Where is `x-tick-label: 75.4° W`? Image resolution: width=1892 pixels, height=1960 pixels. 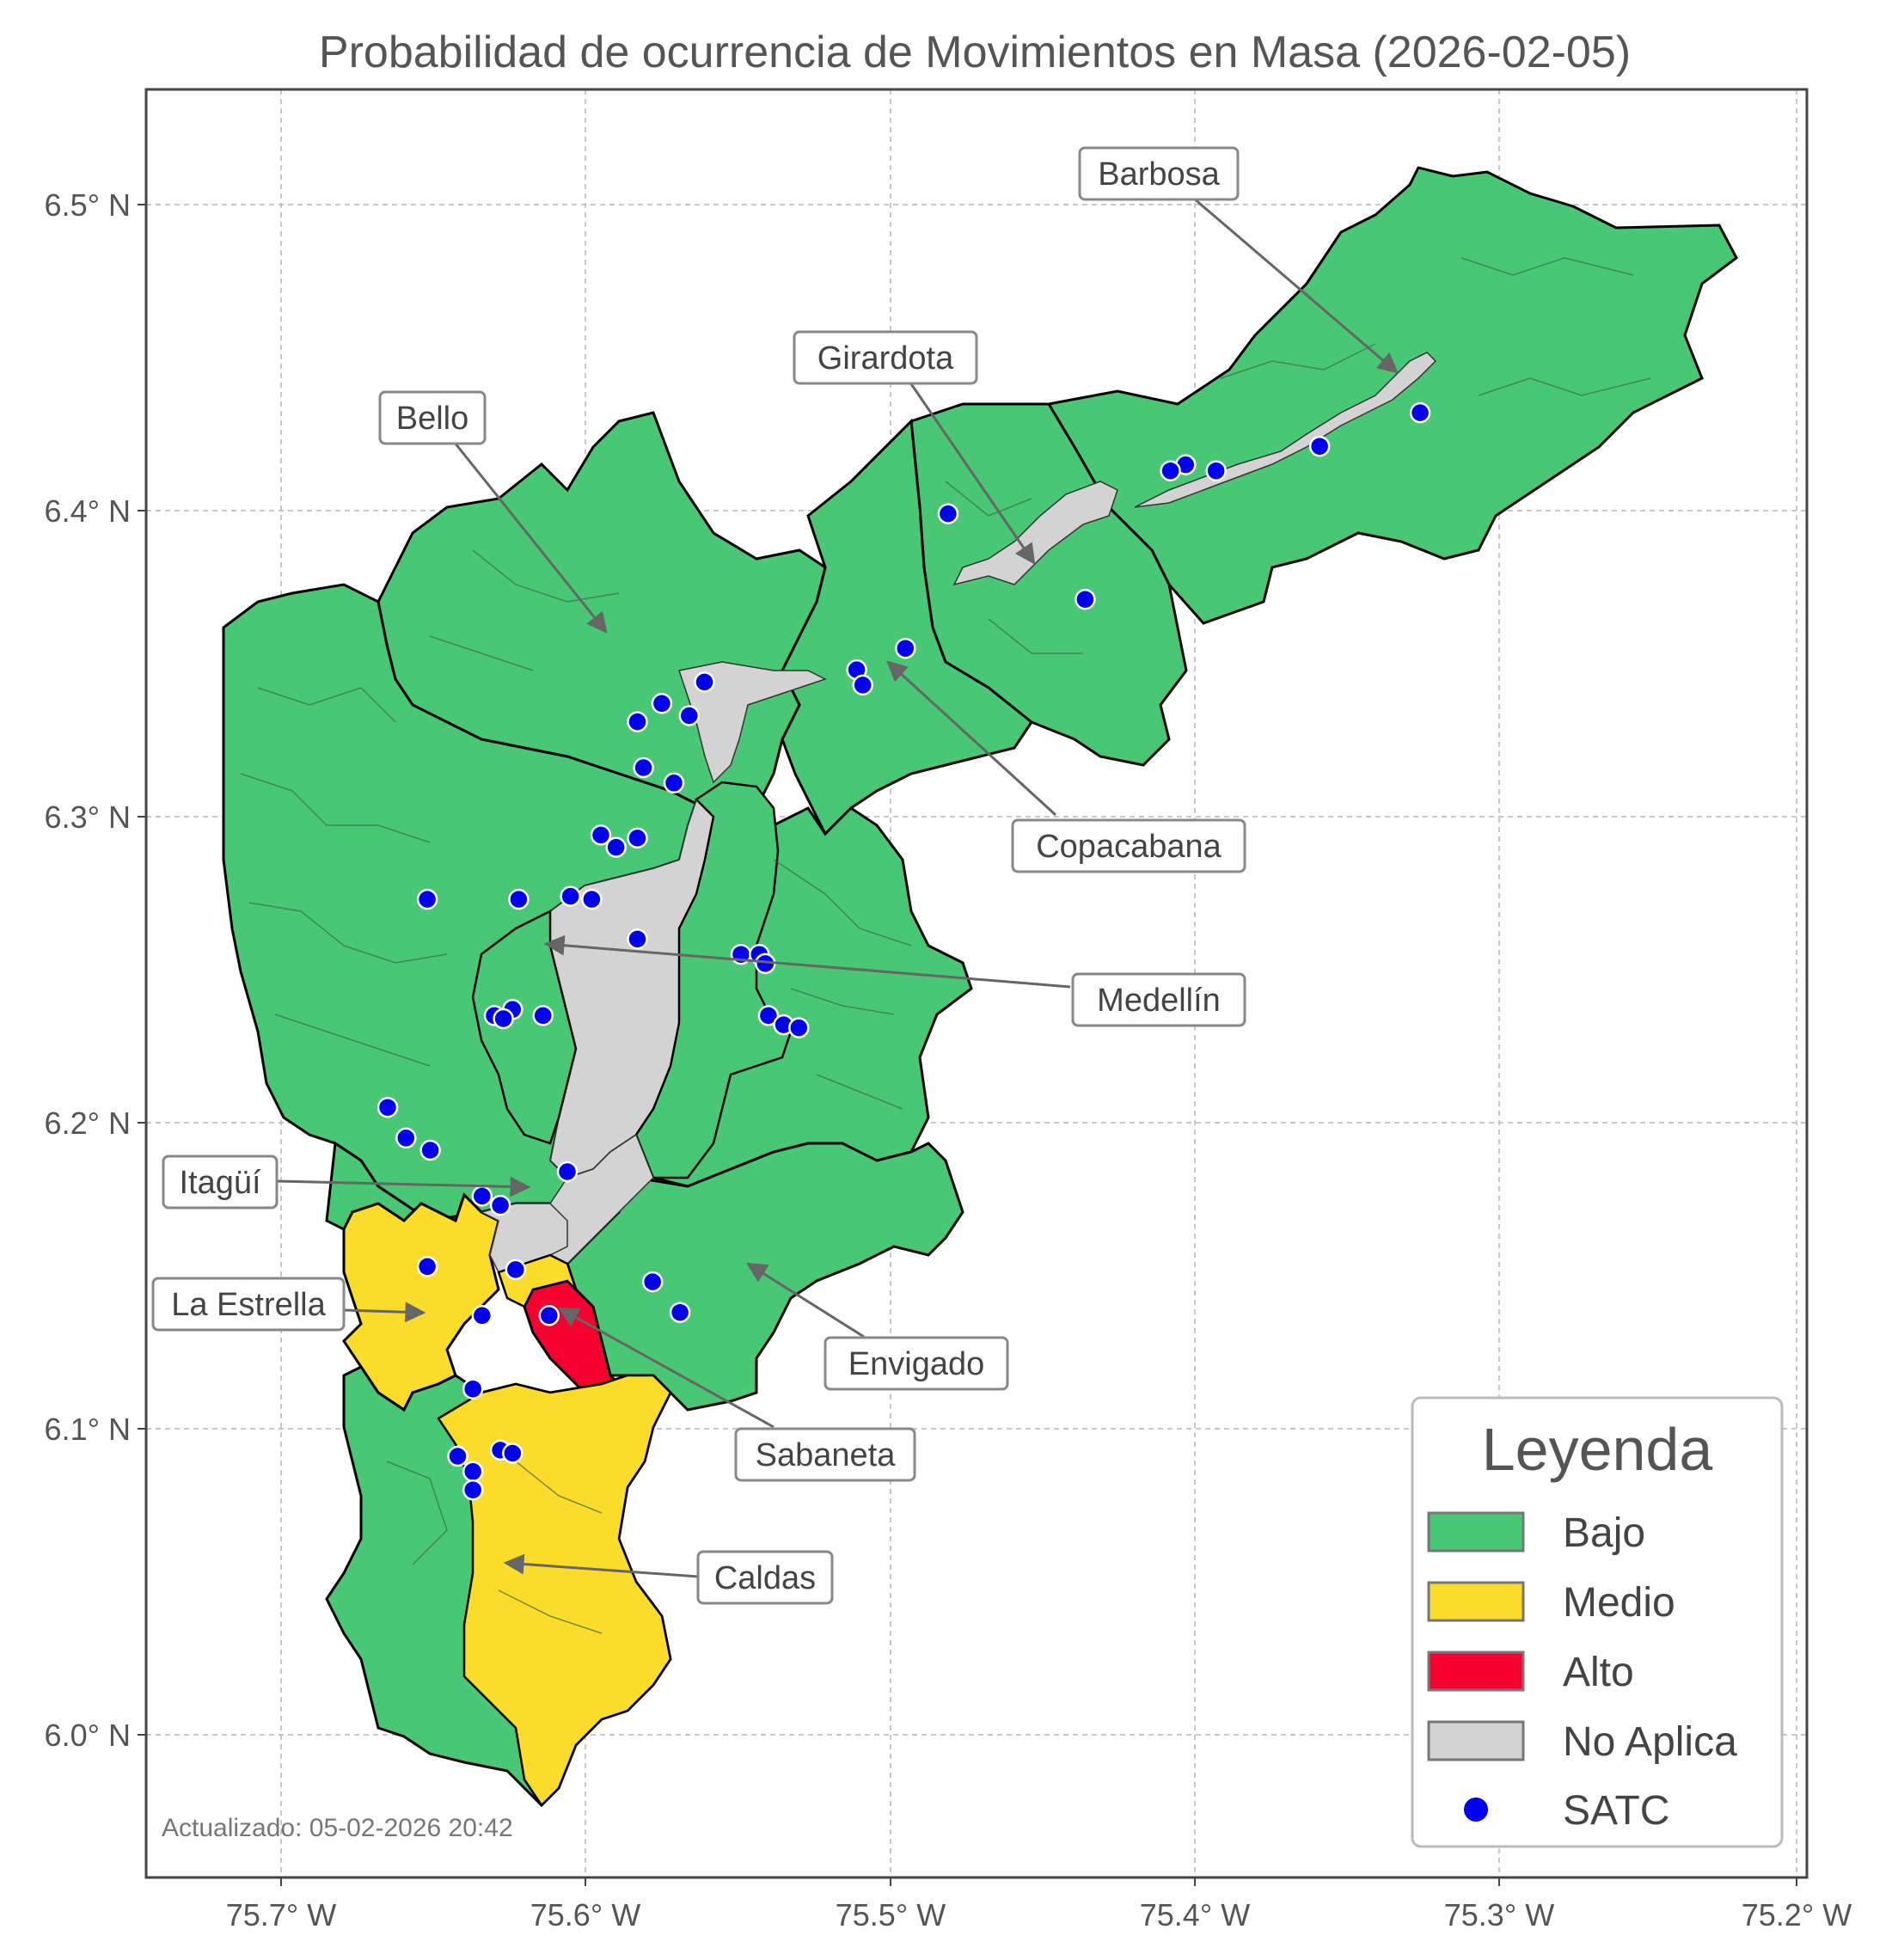 x-tick-label: 75.4° W is located at coordinates (1195, 1914).